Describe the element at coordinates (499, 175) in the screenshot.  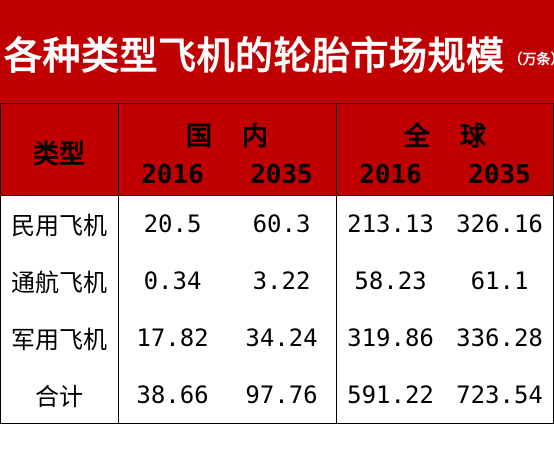
I see `header-global-2035: 2035` at that location.